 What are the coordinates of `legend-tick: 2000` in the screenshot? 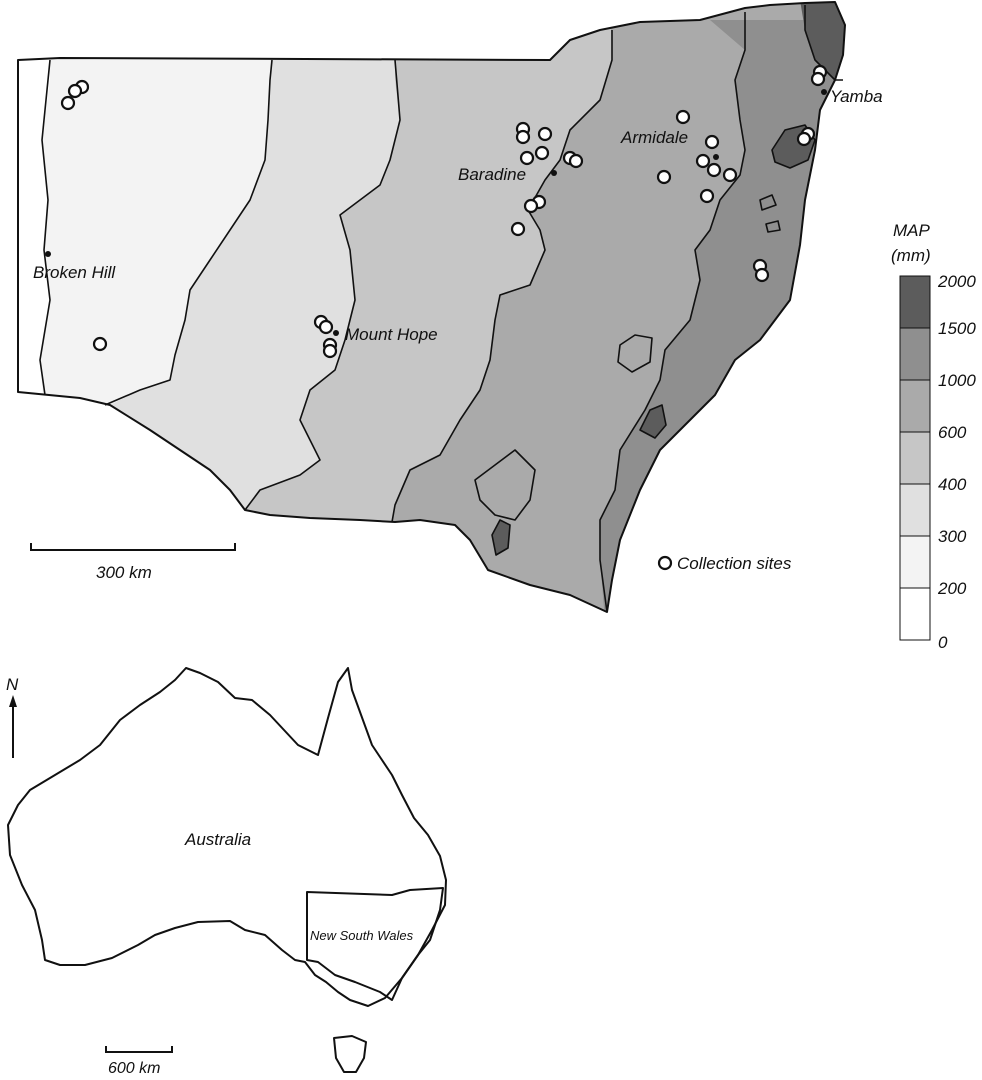 It's located at (956, 281).